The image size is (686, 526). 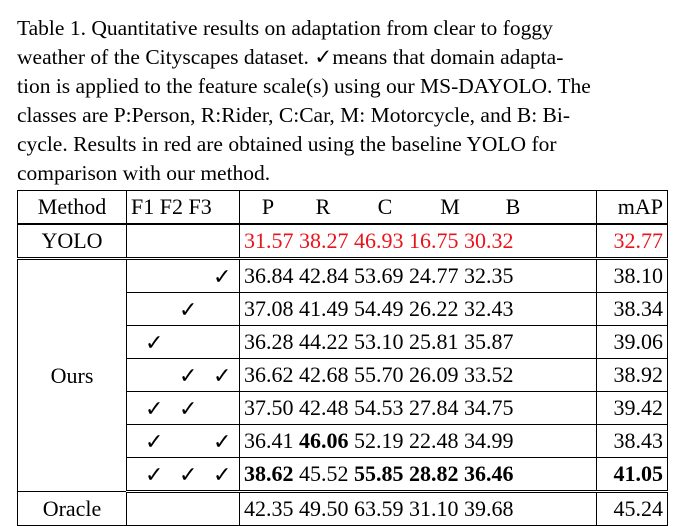 I want to click on header-row: Method F1 F2 F3 P R C M B mAP, so click(x=342, y=207).